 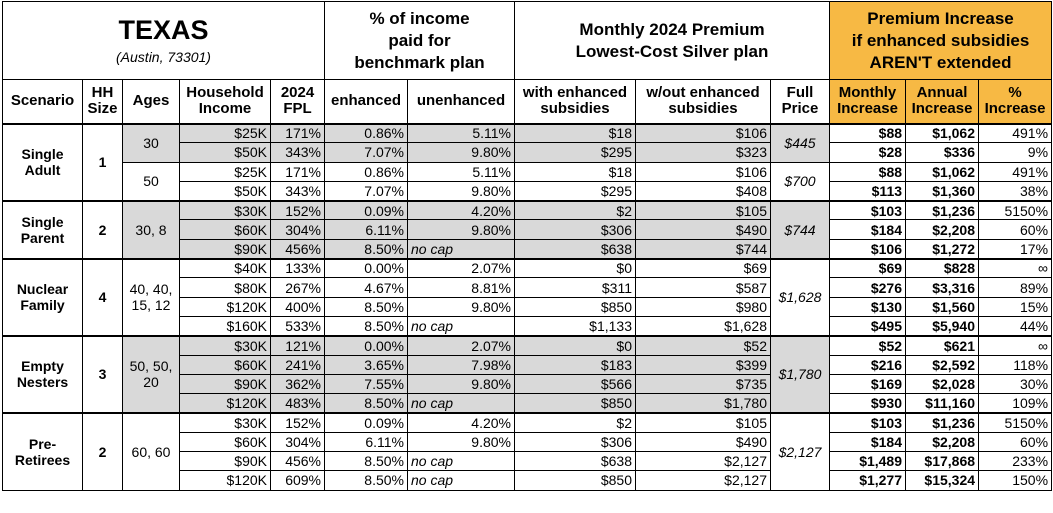 What do you see at coordinates (868, 345) in the screenshot?
I see `monthly-increase: $52` at bounding box center [868, 345].